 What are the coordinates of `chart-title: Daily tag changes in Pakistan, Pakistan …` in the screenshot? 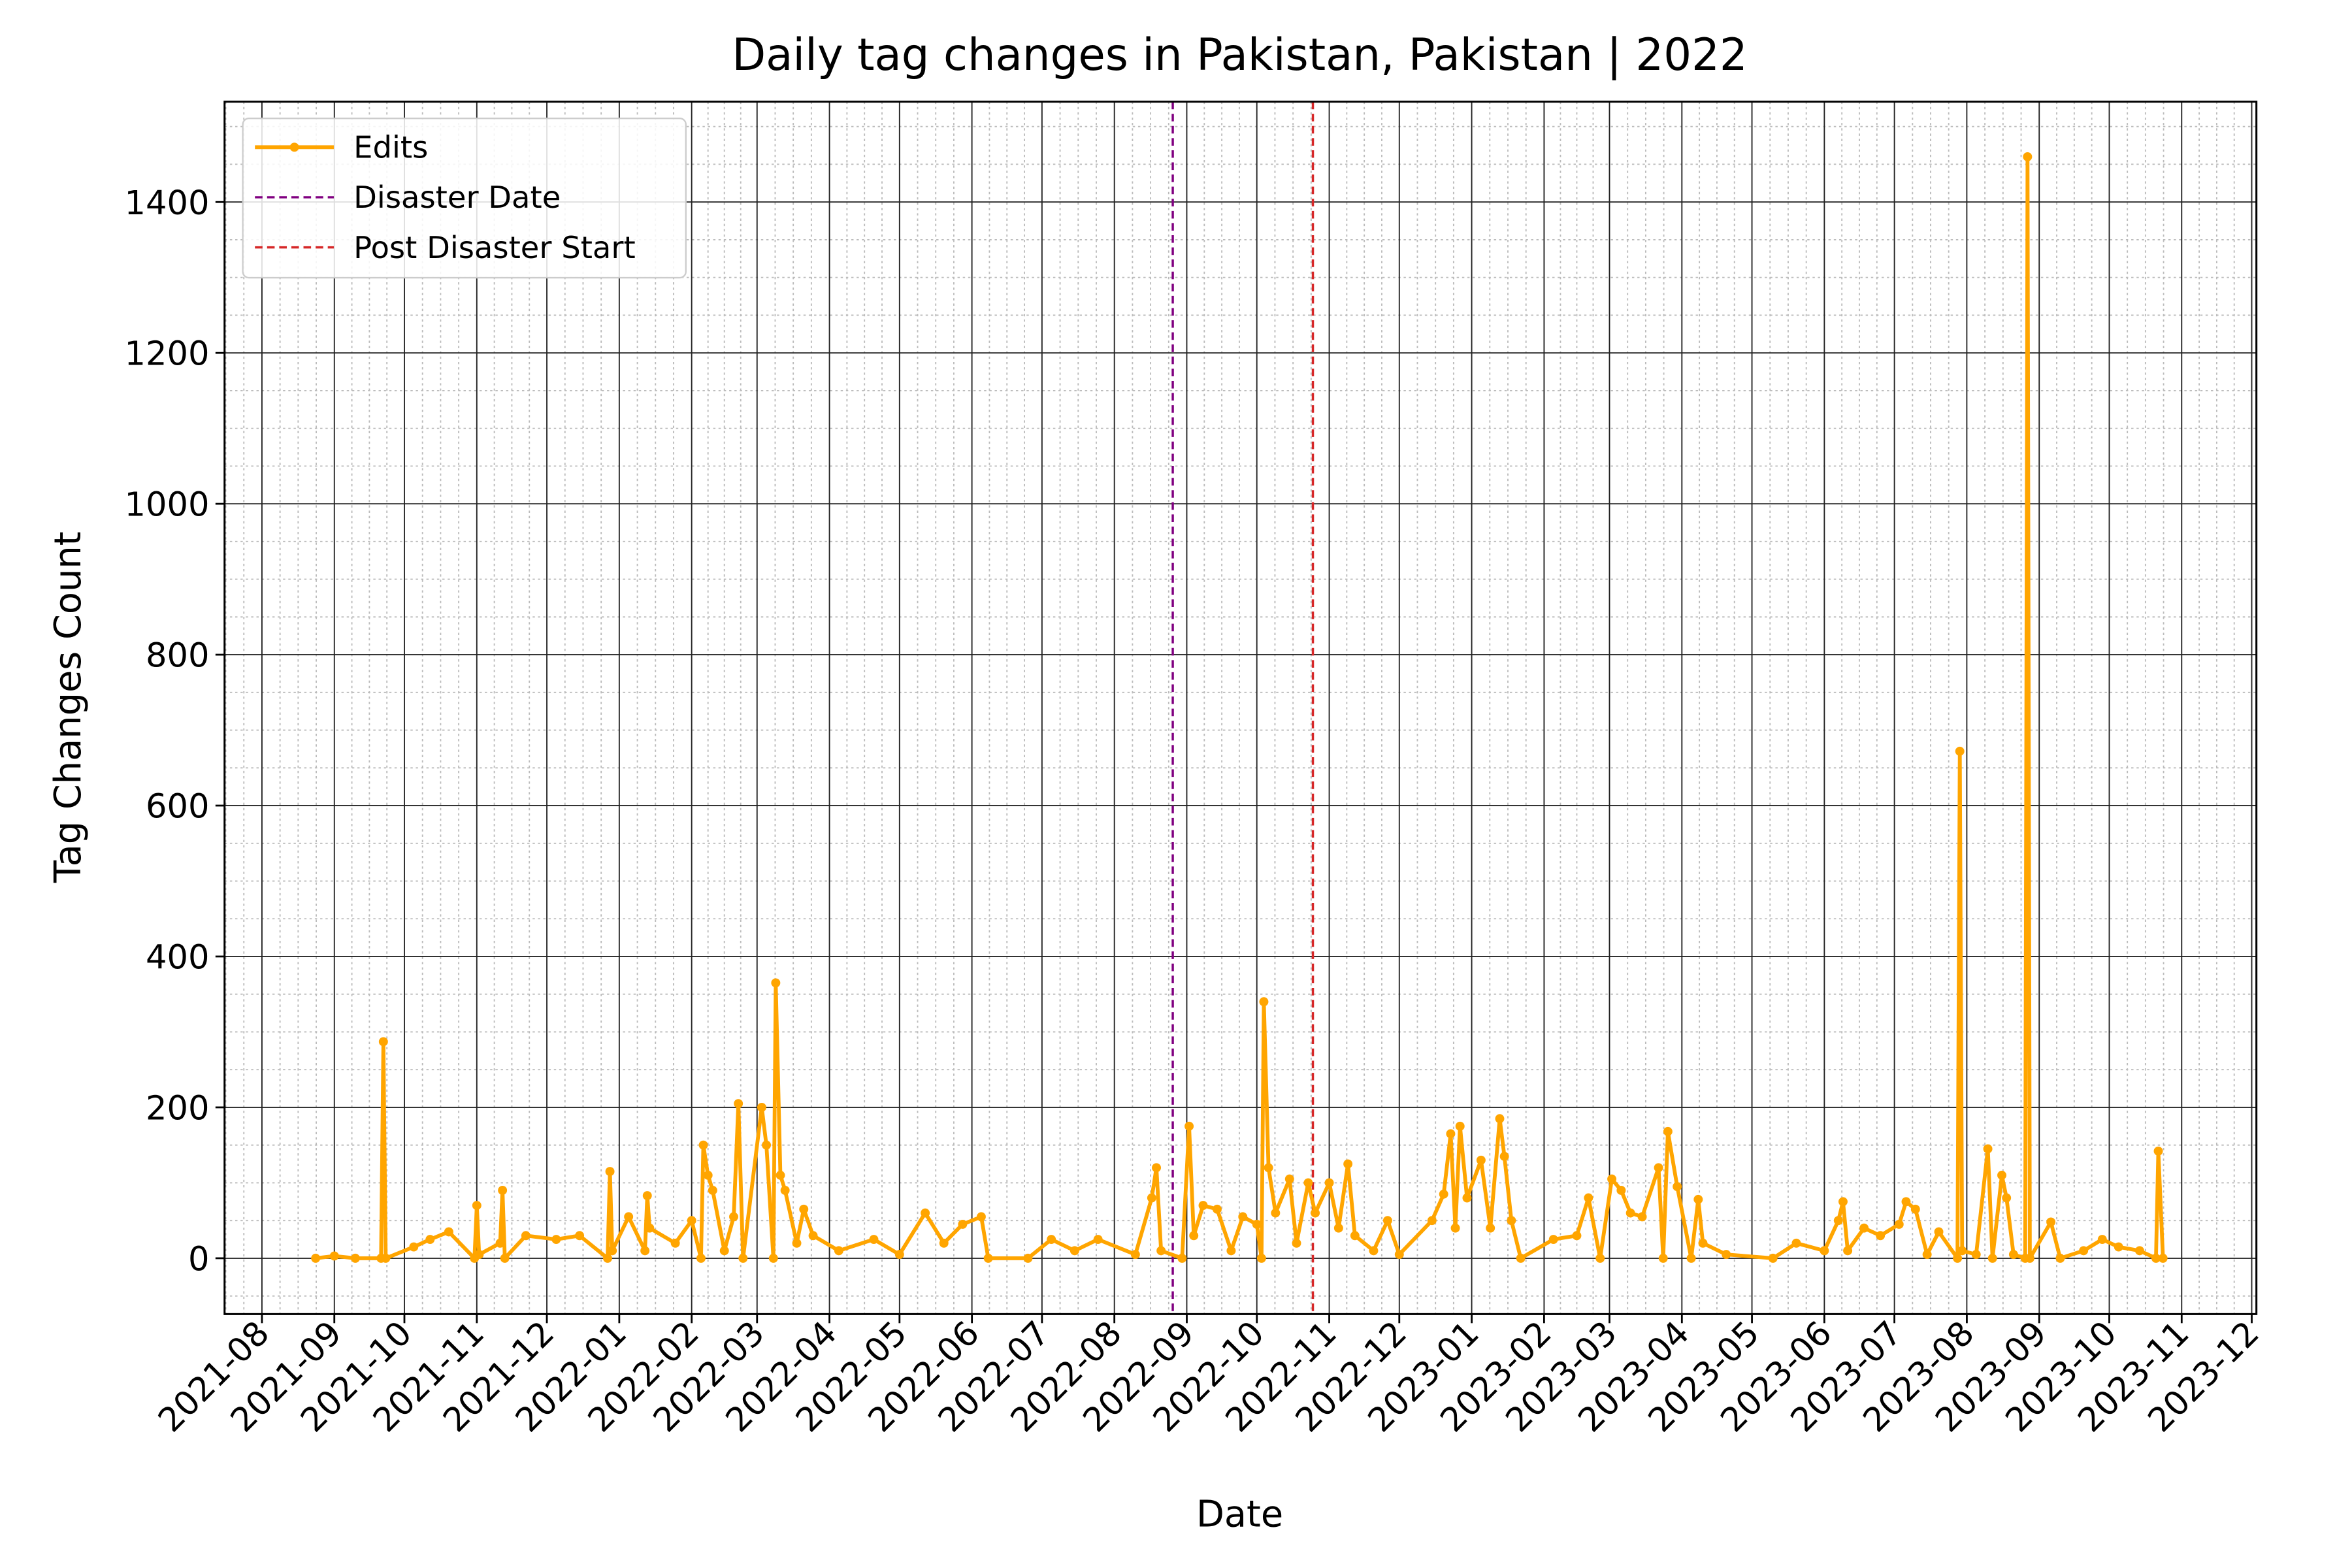 It's located at (1239, 54).